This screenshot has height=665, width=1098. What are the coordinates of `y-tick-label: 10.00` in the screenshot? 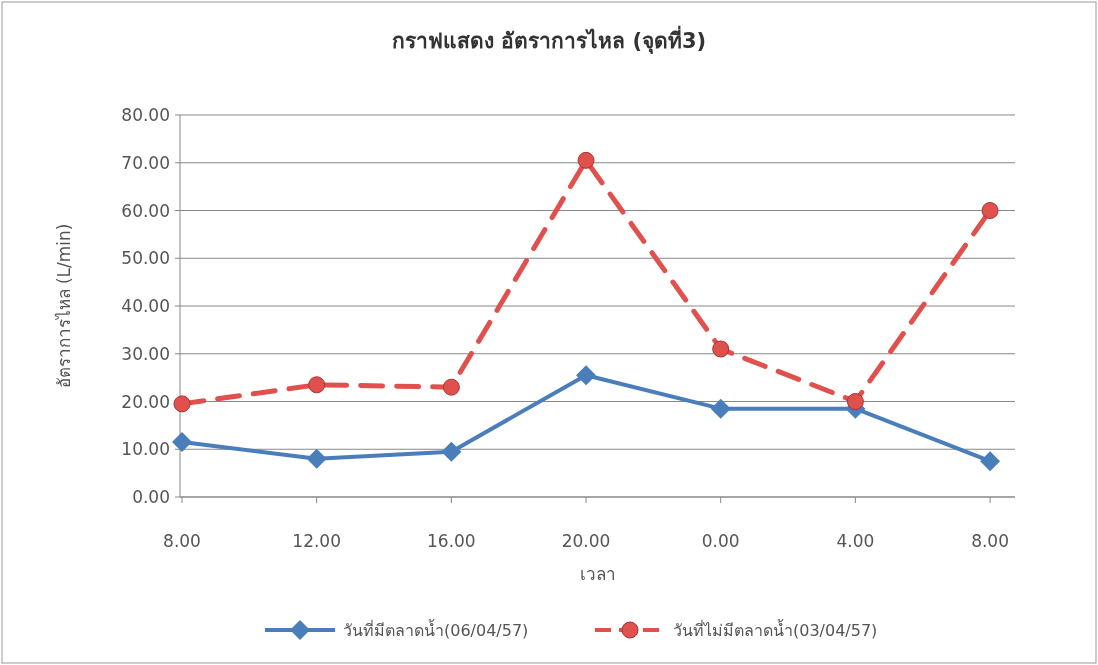 It's located at (145, 449).